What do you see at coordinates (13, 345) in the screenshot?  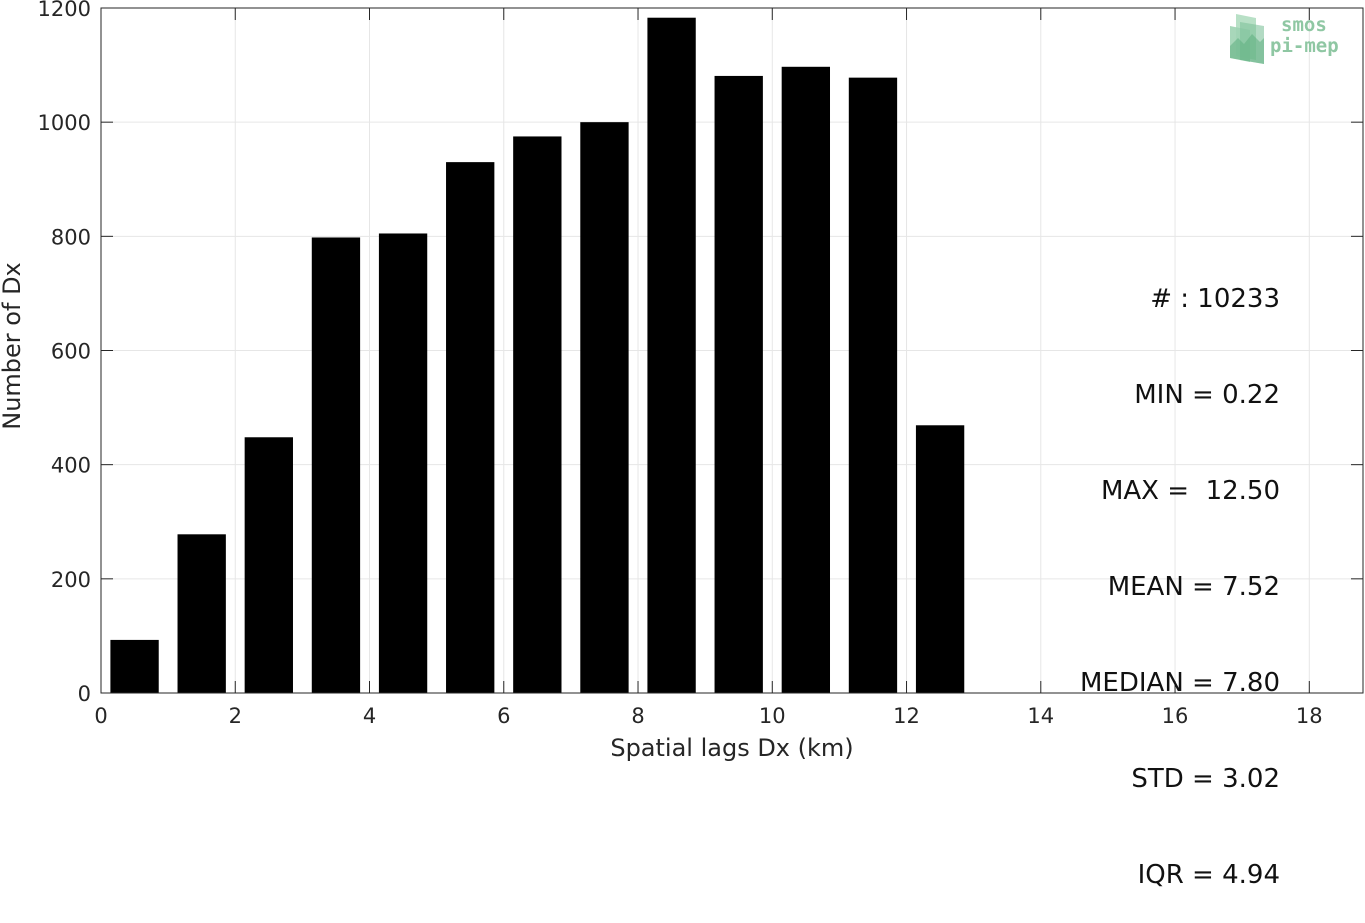 I see `y-axis-label: Number of Dx` at bounding box center [13, 345].